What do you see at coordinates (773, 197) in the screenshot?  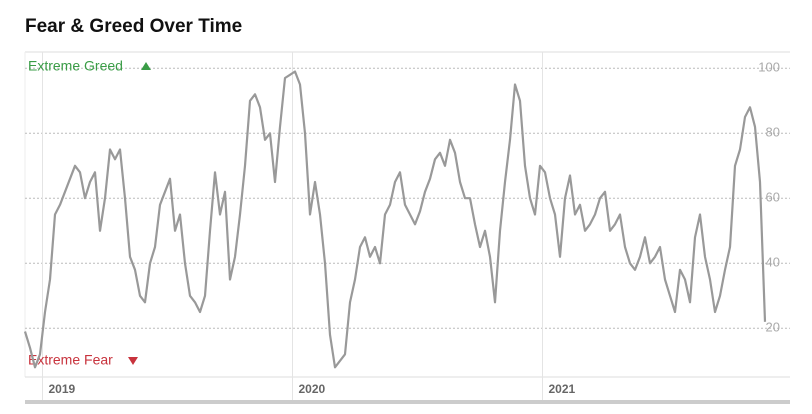 I see `y-tick-label: 60` at bounding box center [773, 197].